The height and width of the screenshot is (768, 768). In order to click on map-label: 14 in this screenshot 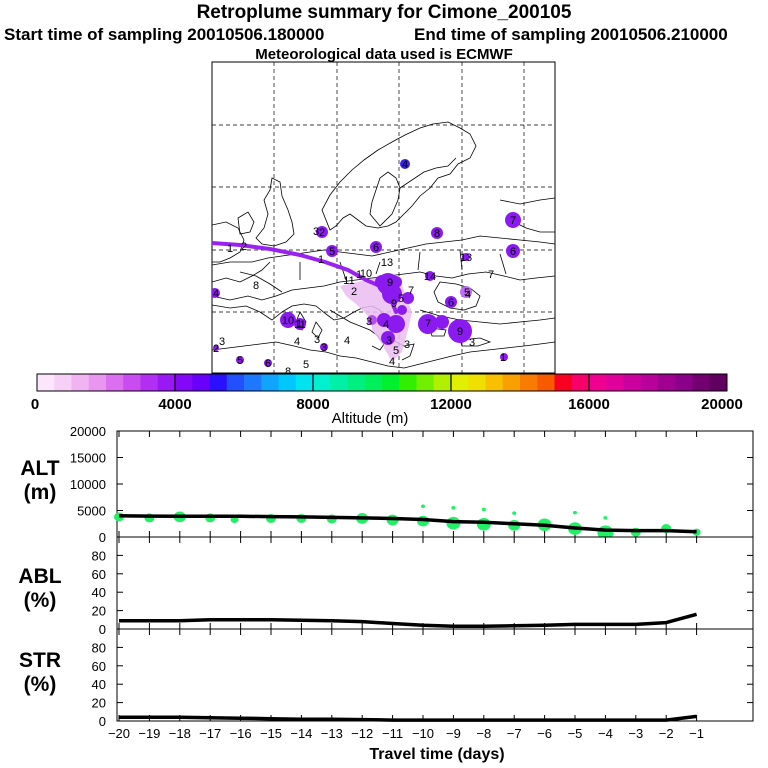, I will do `click(430, 277)`.